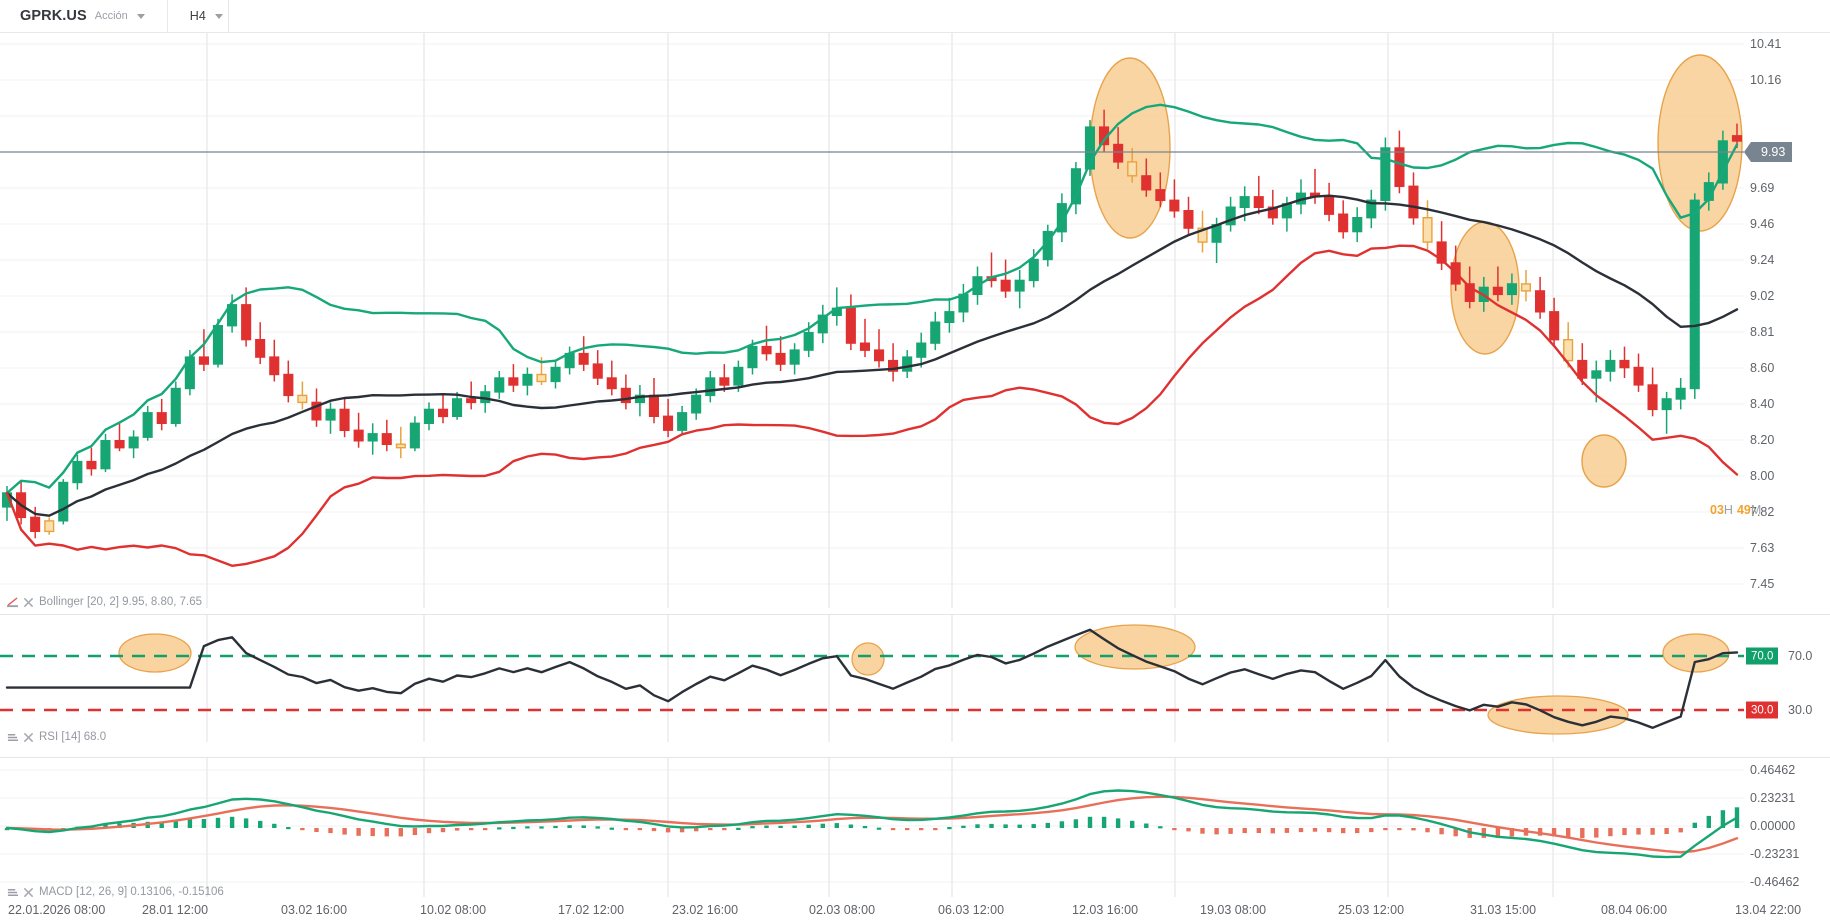  I want to click on timeframe-selector: H4, so click(219, 16).